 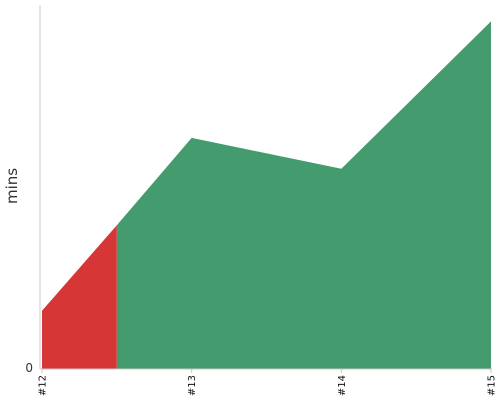 I want to click on area-failed, so click(x=79, y=297).